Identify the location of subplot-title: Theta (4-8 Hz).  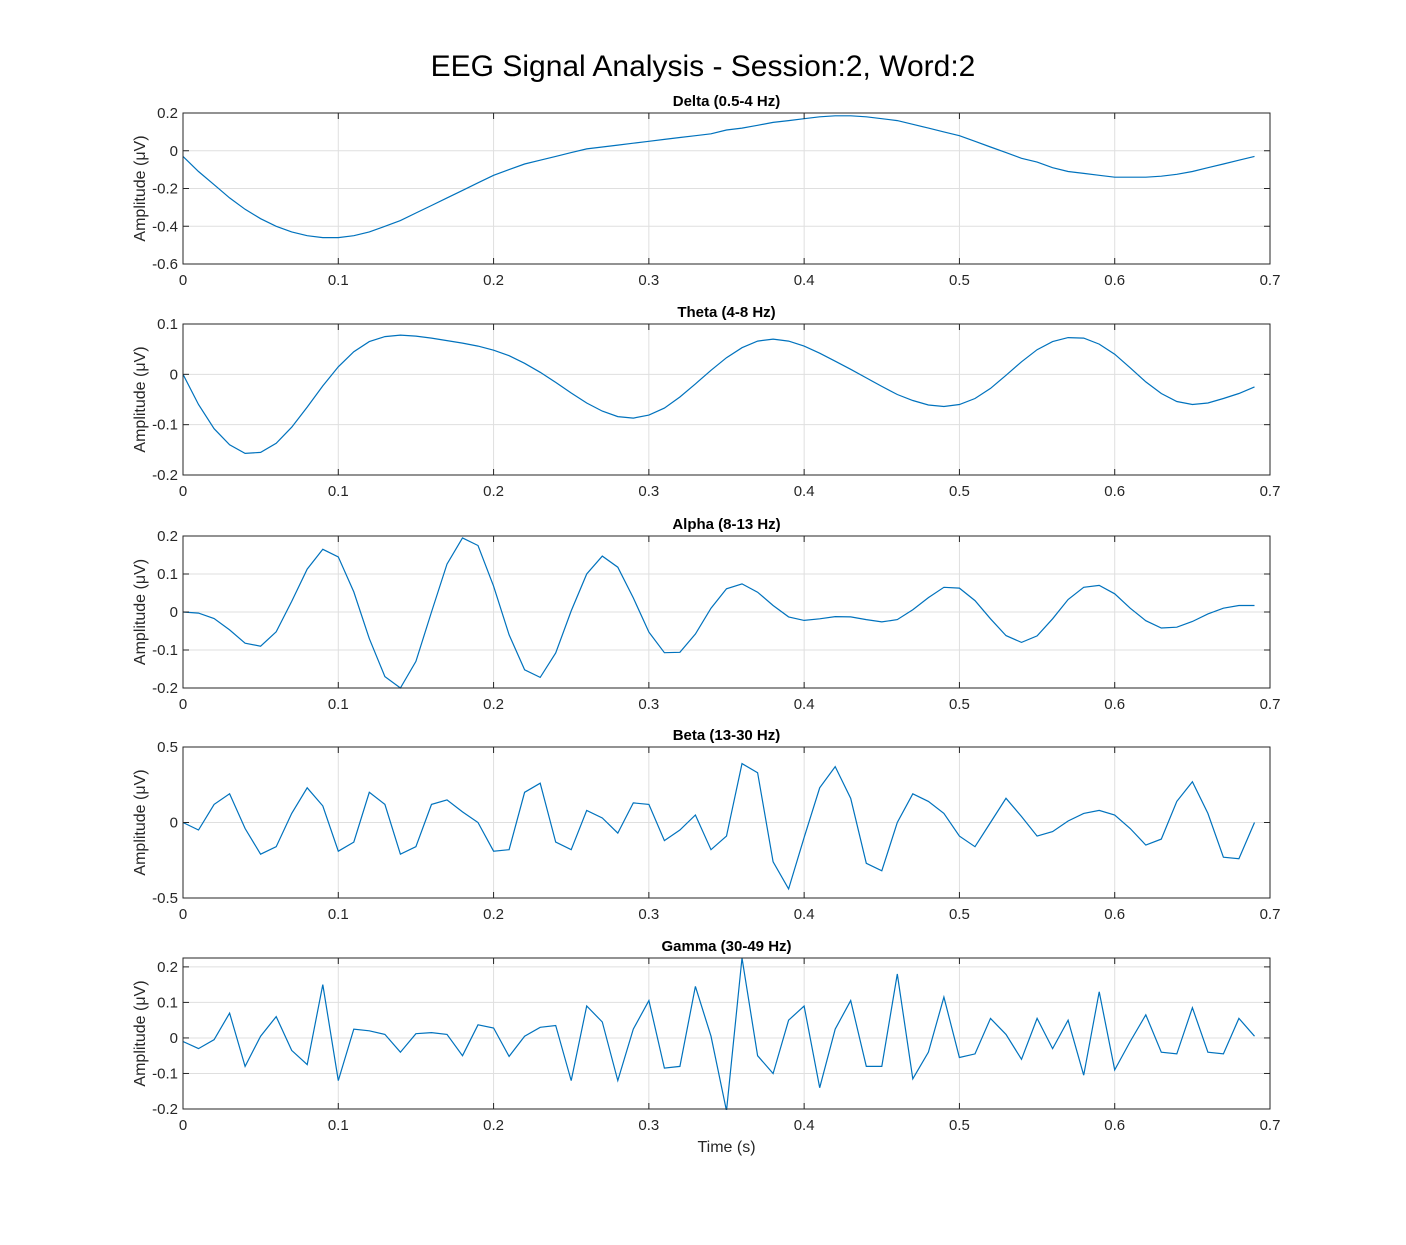
(726, 312).